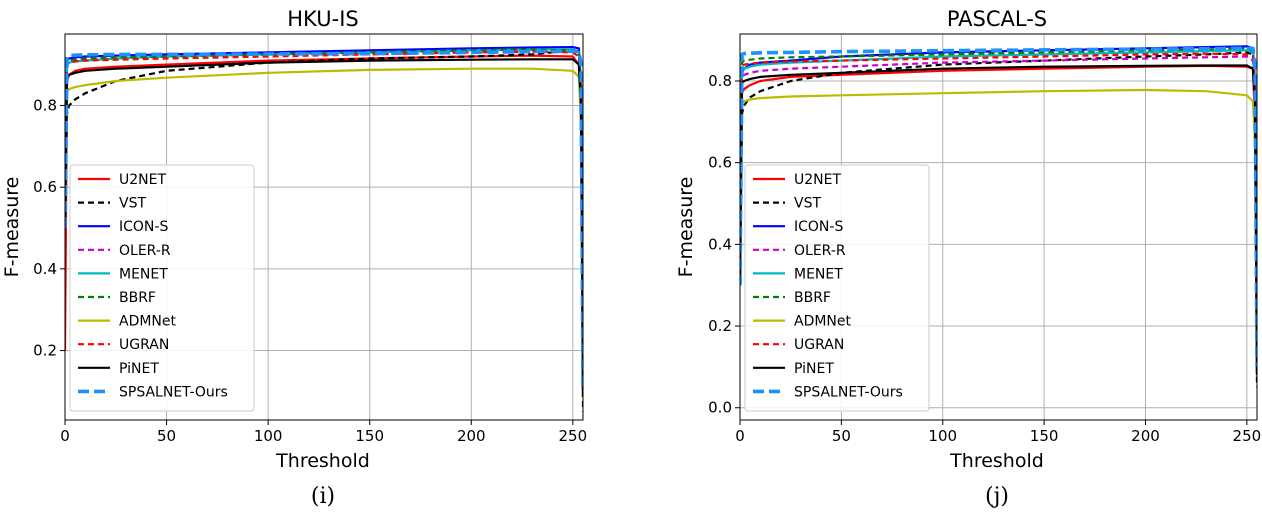 The width and height of the screenshot is (1262, 513). I want to click on y-ticks: 0.2 0.4 0.6 0.8, so click(49, 228).